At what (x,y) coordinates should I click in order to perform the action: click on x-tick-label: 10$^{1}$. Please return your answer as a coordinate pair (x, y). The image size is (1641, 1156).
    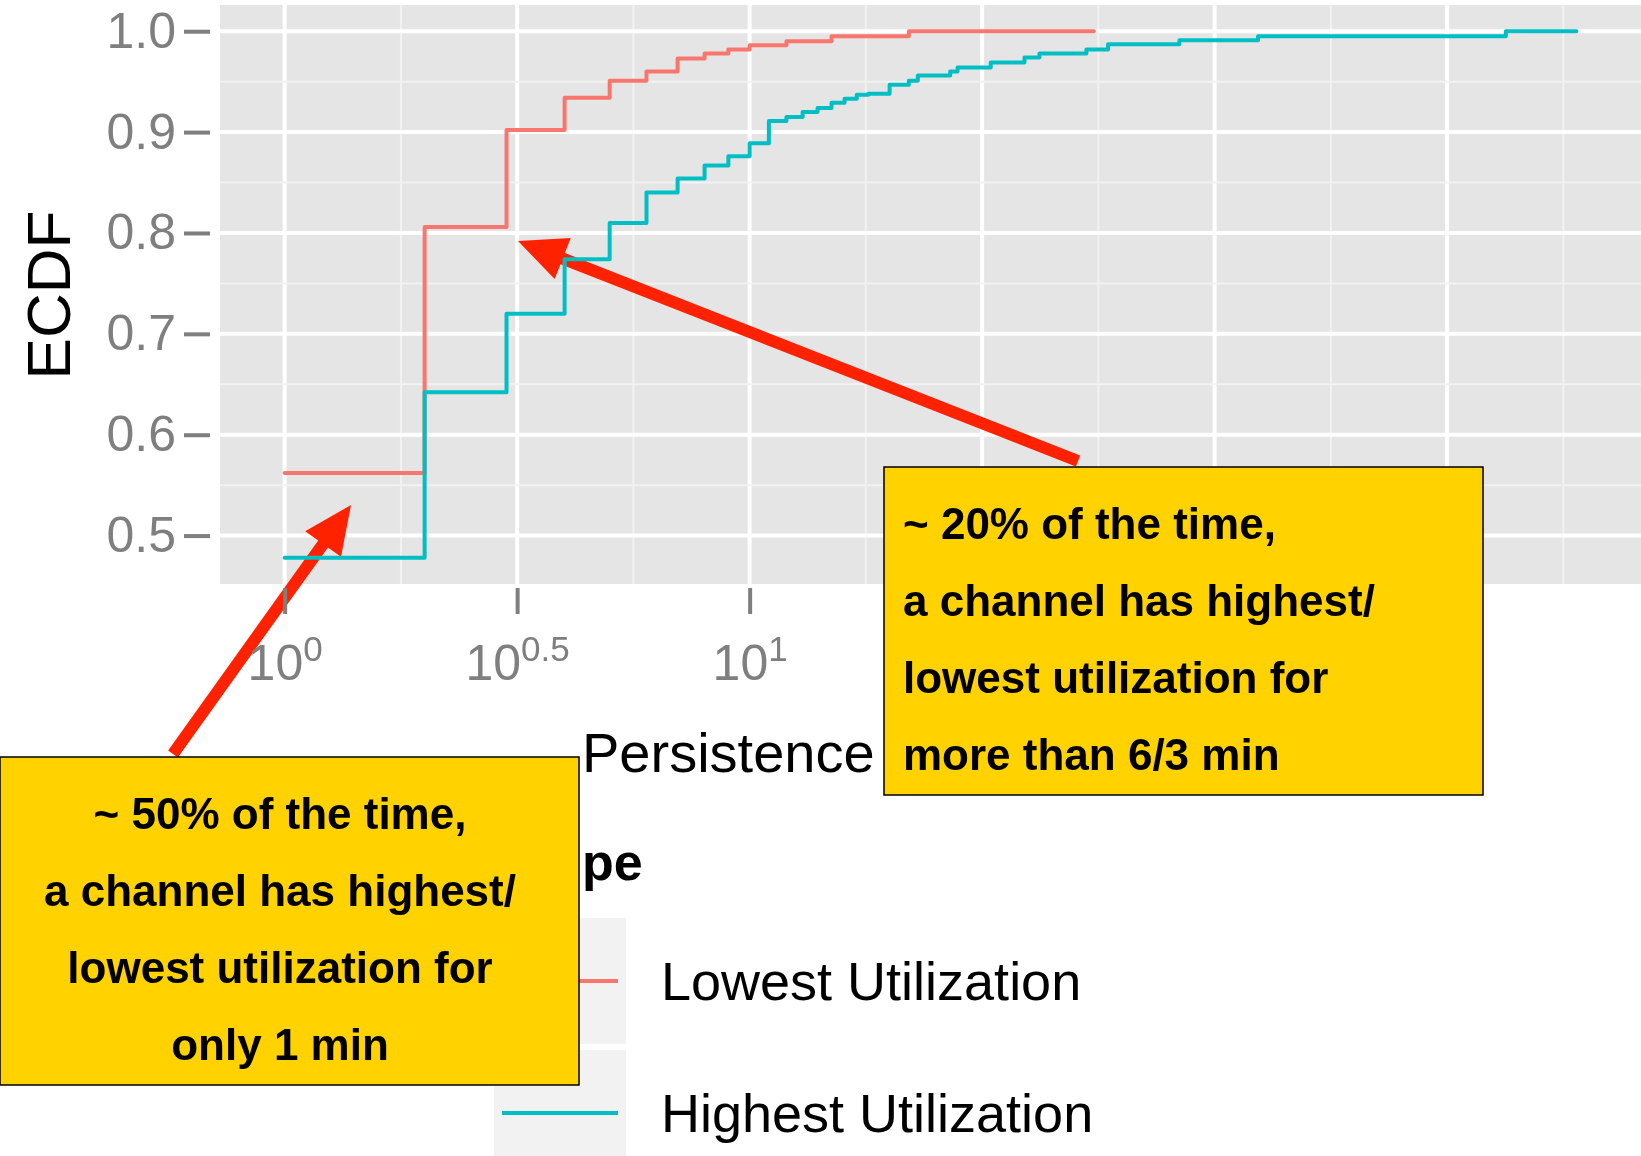
    Looking at the image, I should click on (750, 659).